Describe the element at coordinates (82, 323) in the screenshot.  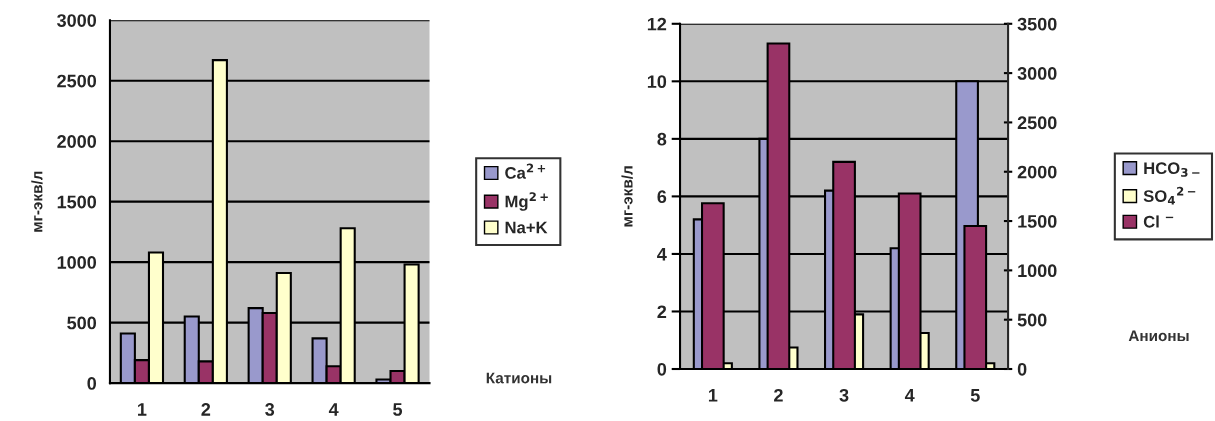
I see `y-tick-label: 500` at that location.